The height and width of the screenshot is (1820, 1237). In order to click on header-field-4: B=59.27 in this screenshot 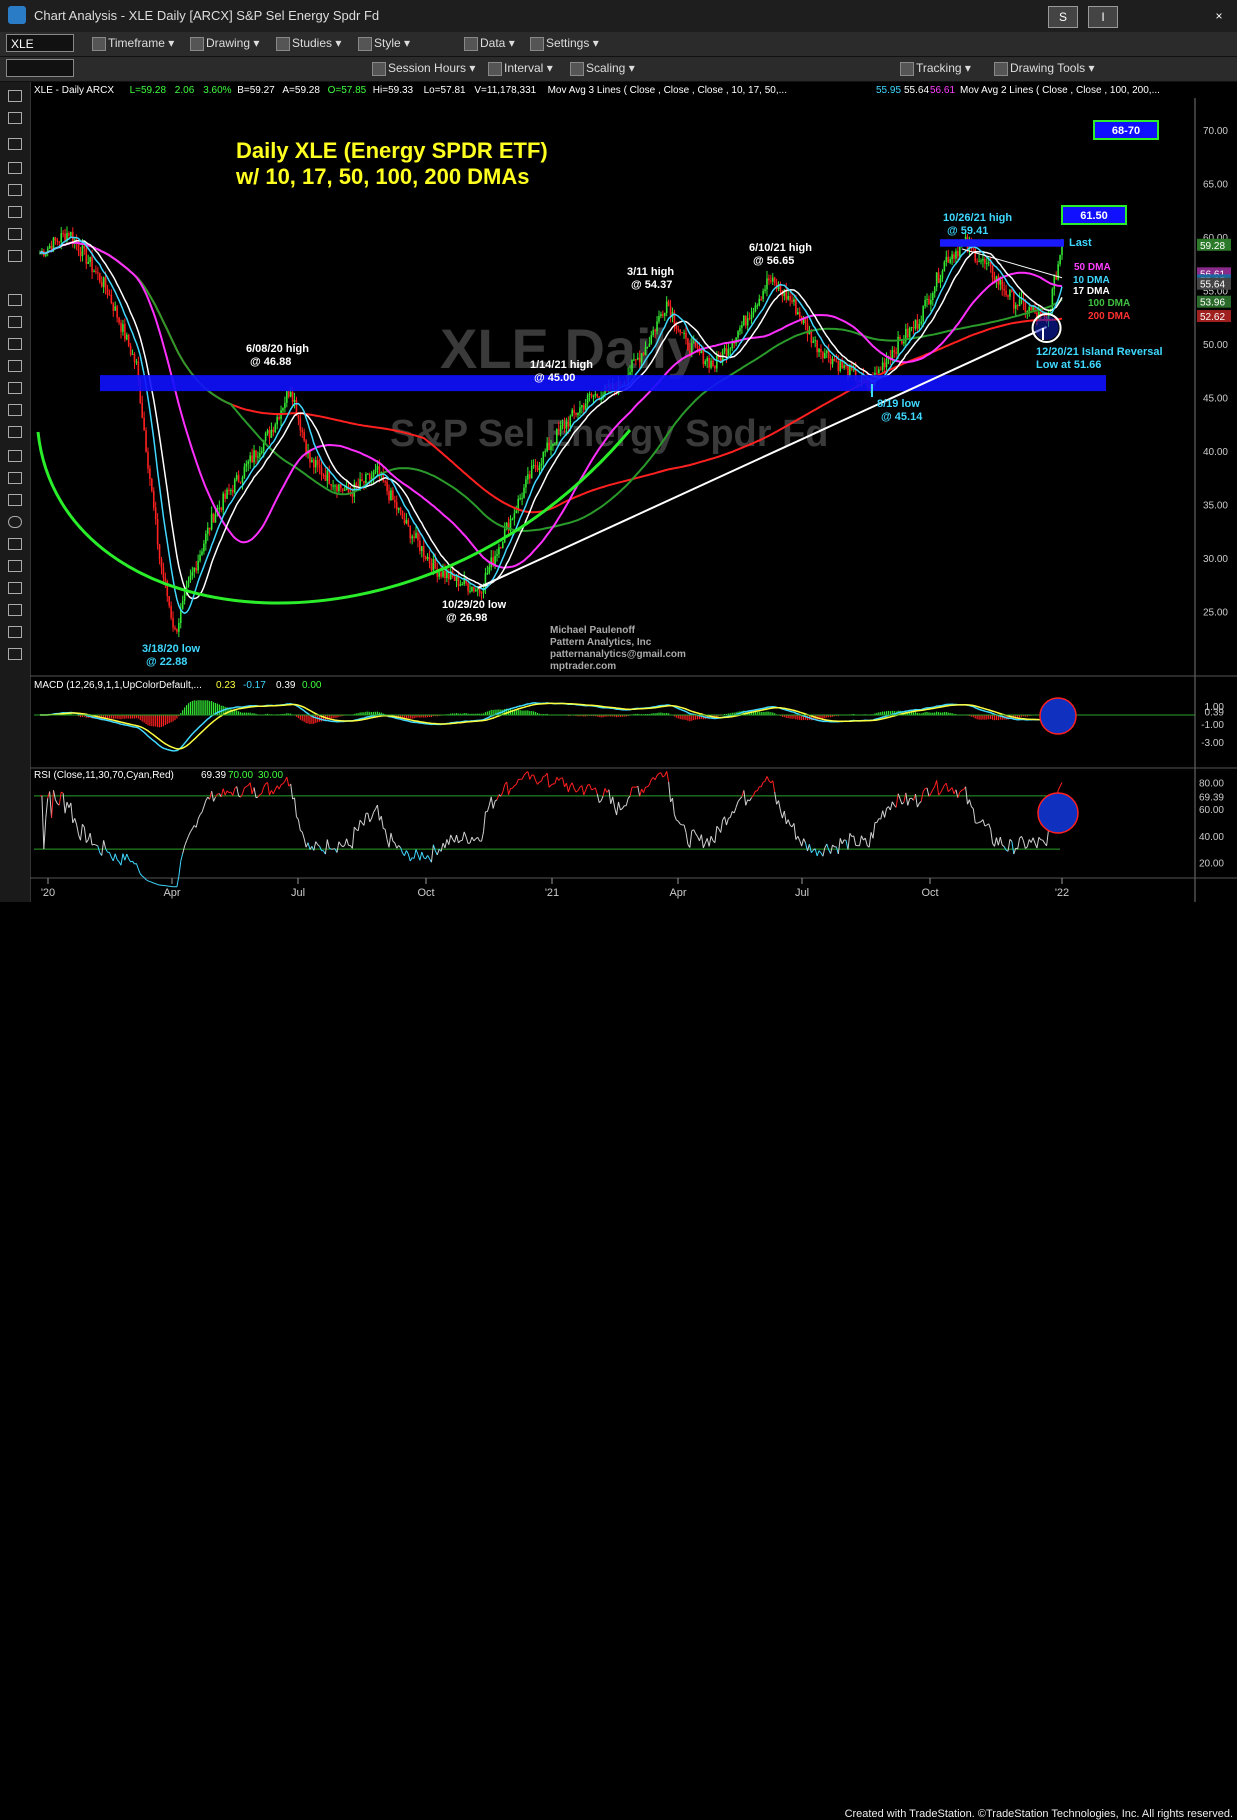, I will do `click(256, 90)`.